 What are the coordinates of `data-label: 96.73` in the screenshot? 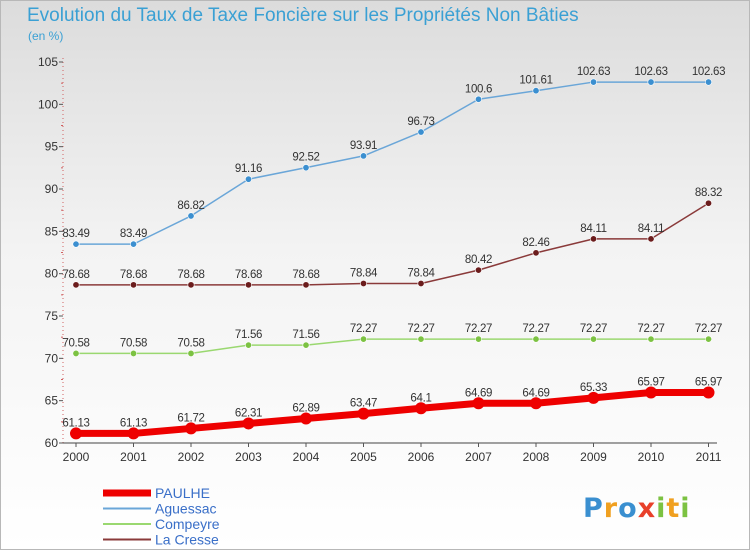 It's located at (420, 122).